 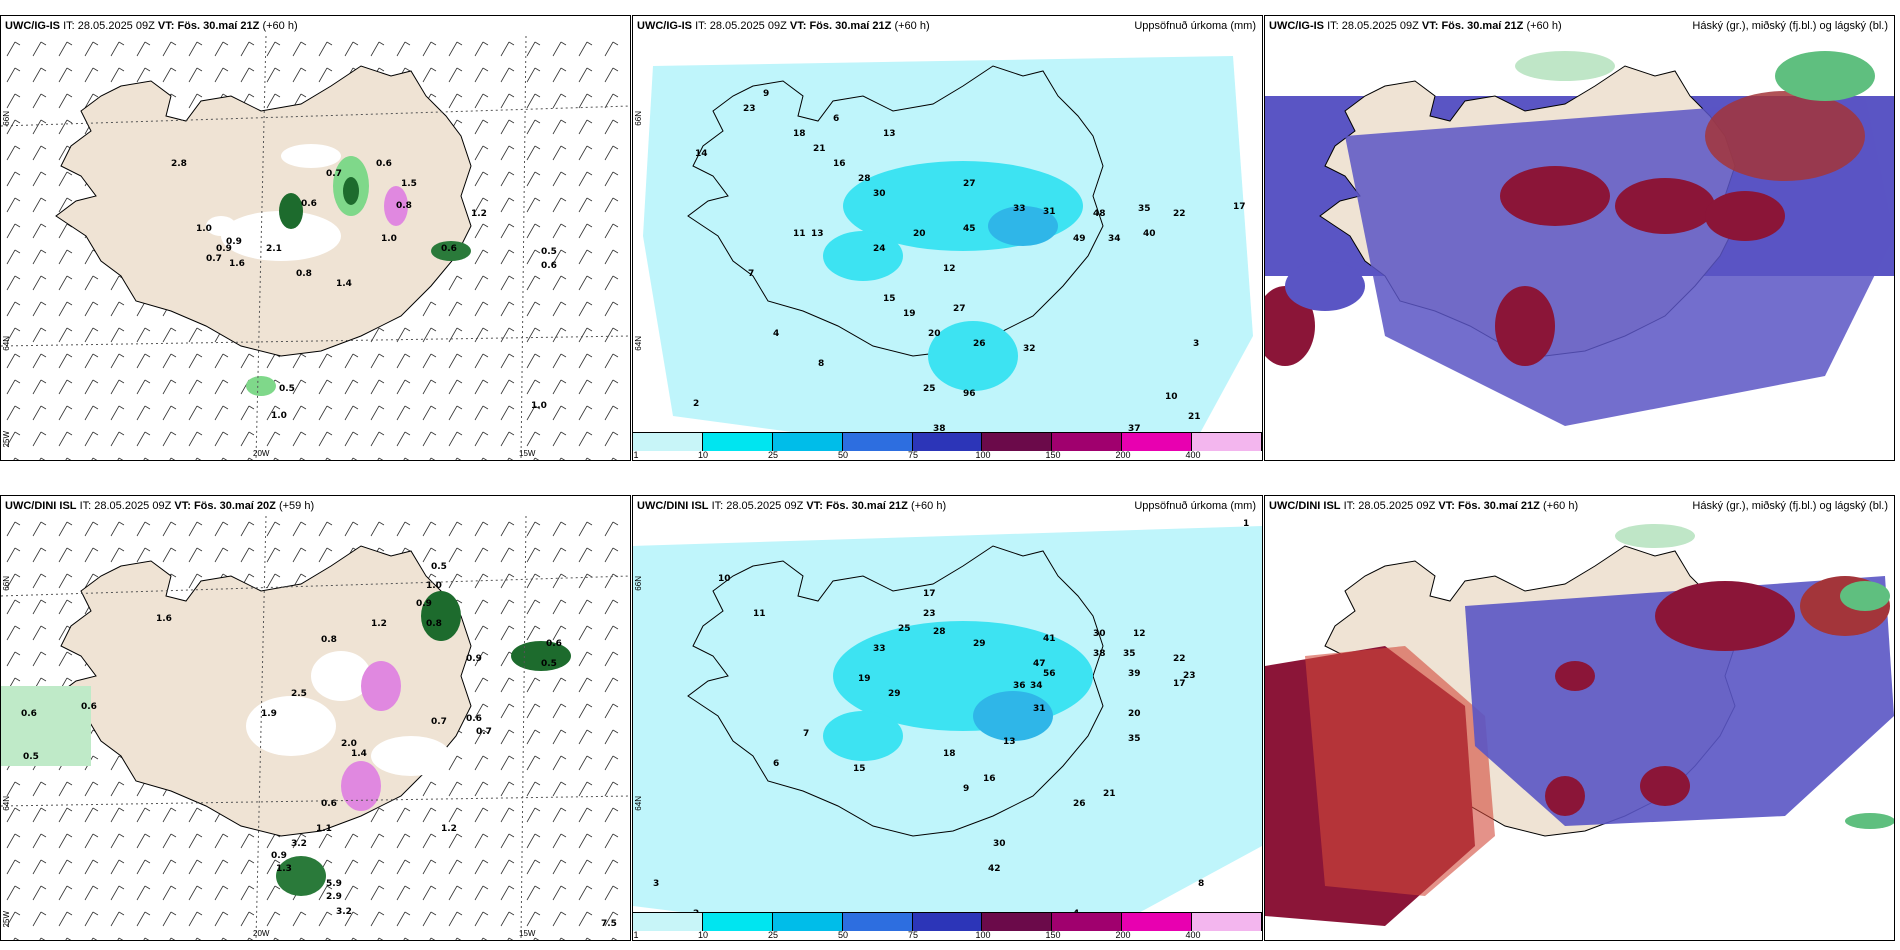 What do you see at coordinates (1114, 239) in the screenshot?
I see `value-label: 34` at bounding box center [1114, 239].